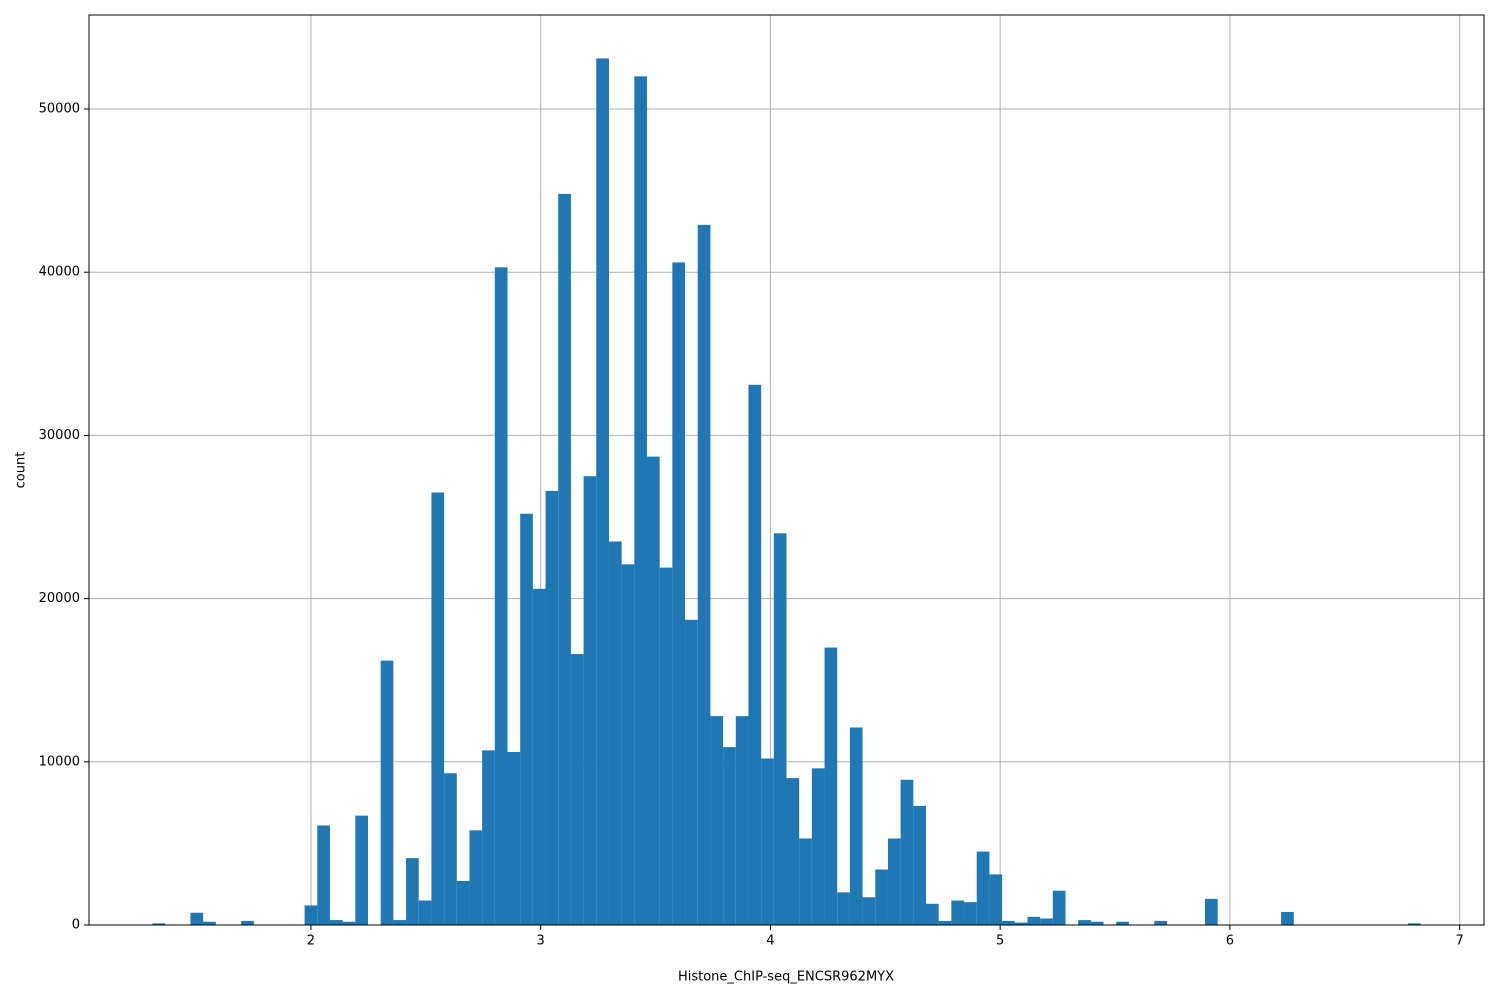  I want to click on x-tick-label: 2, so click(311, 941).